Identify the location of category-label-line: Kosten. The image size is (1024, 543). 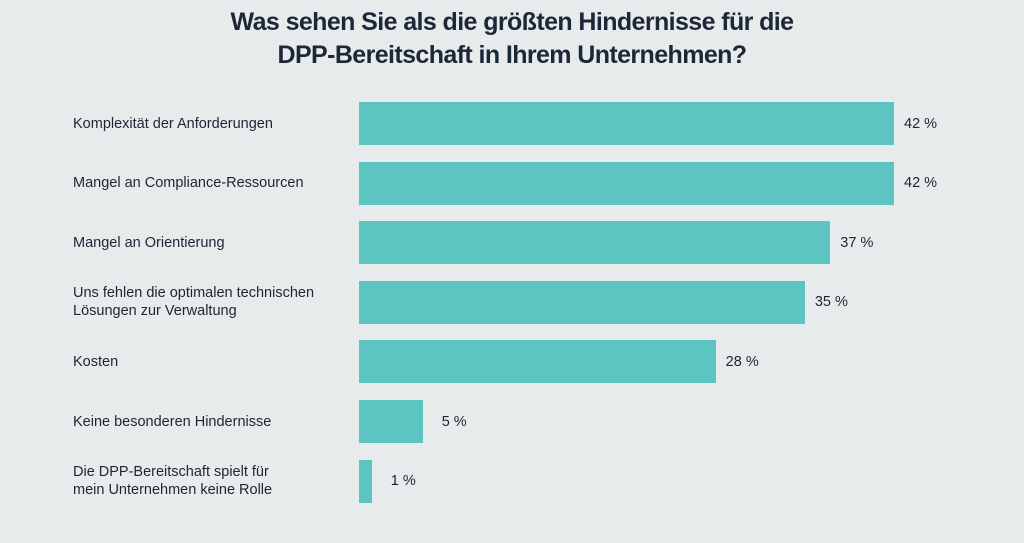
(96, 361).